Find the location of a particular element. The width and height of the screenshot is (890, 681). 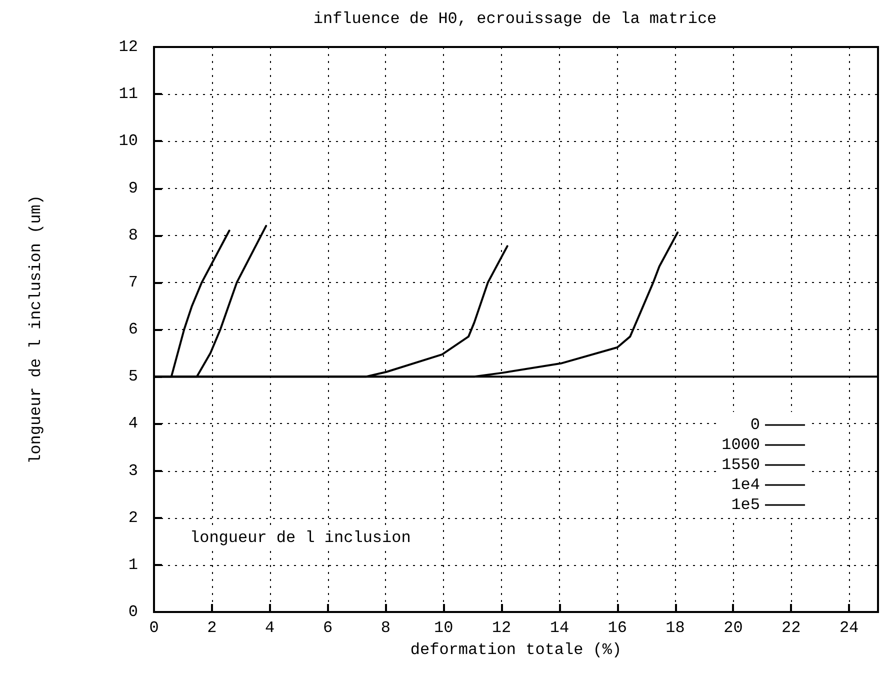

y-tick-label: 6 is located at coordinates (133, 329).